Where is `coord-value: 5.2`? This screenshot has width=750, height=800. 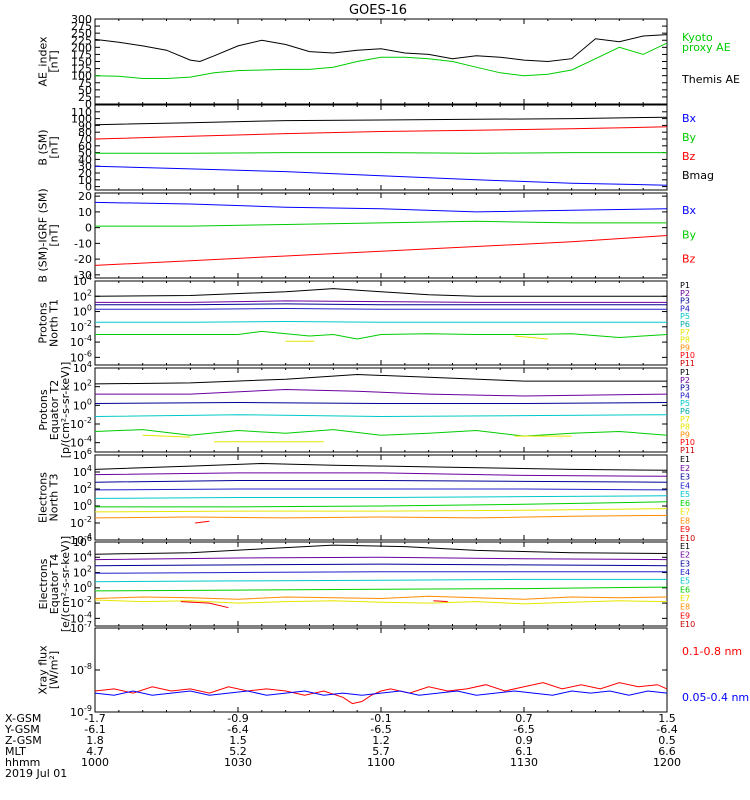 coord-value: 5.2 is located at coordinates (238, 751).